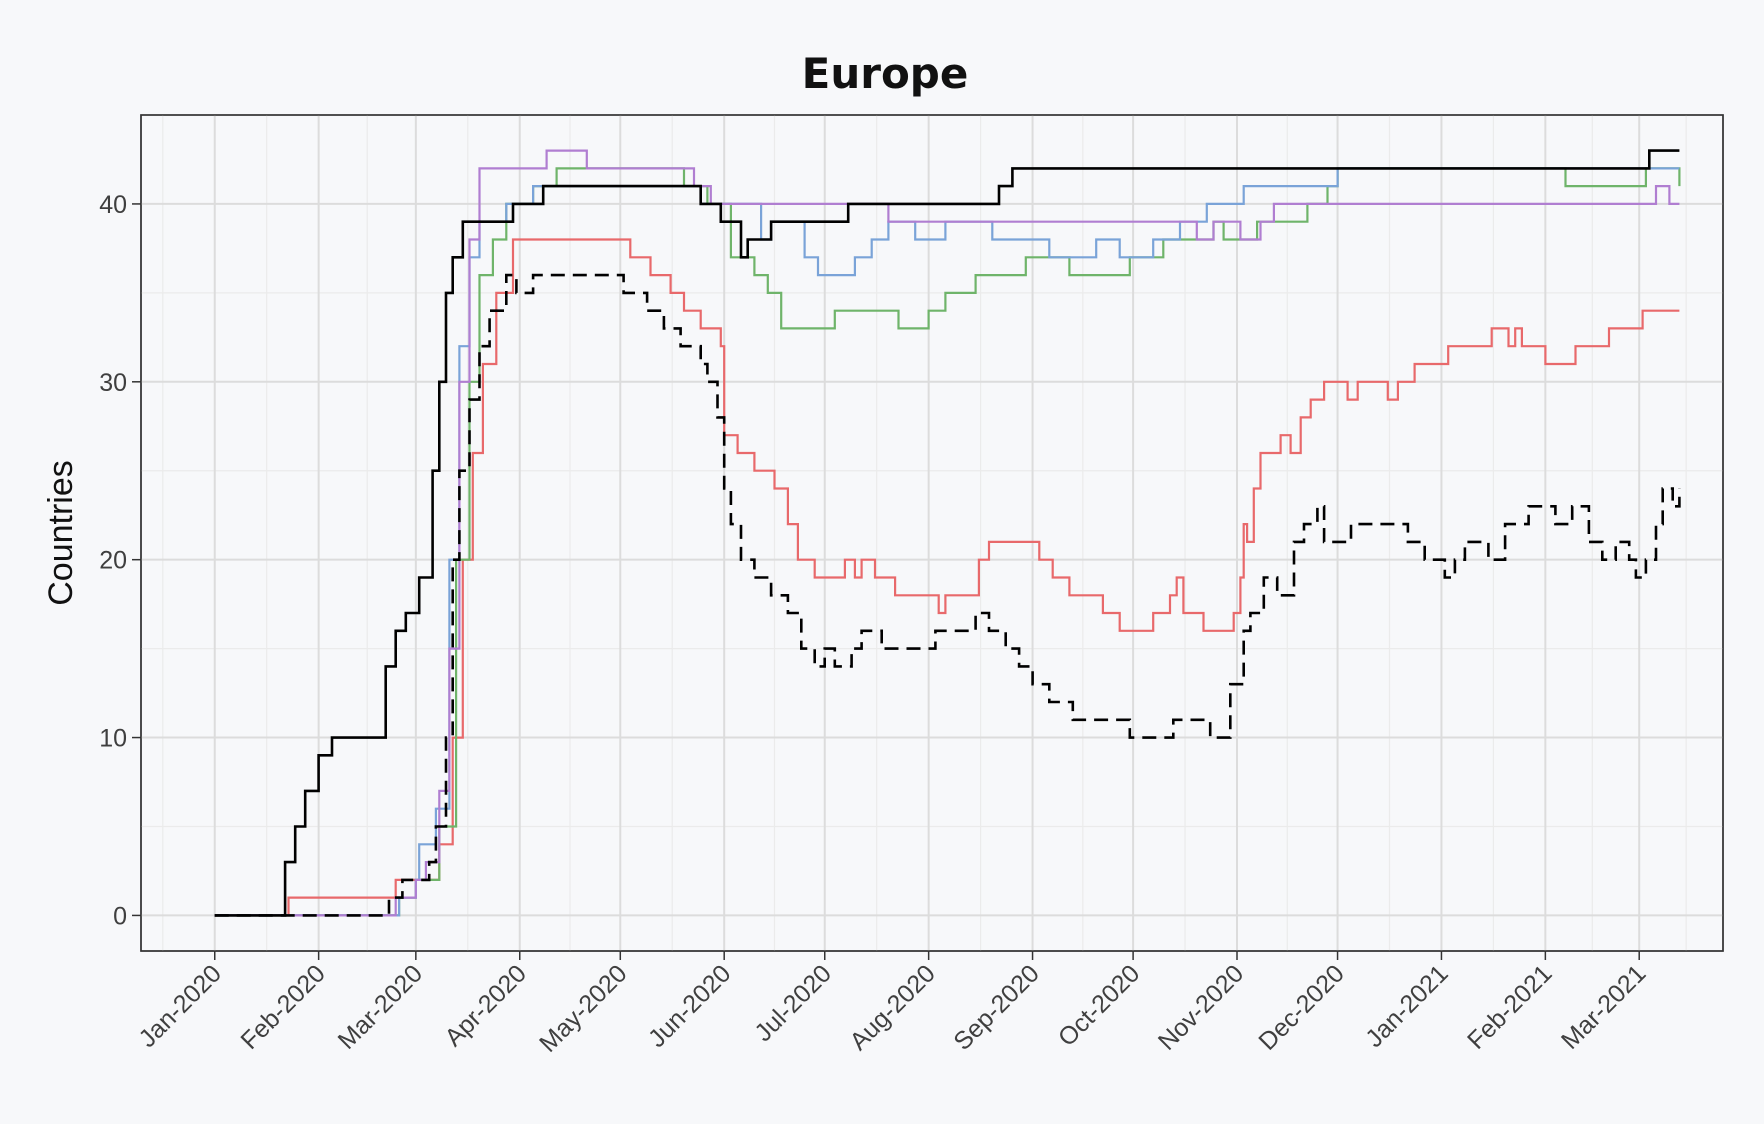  I want to click on y-tick-label: 40, so click(113, 205).